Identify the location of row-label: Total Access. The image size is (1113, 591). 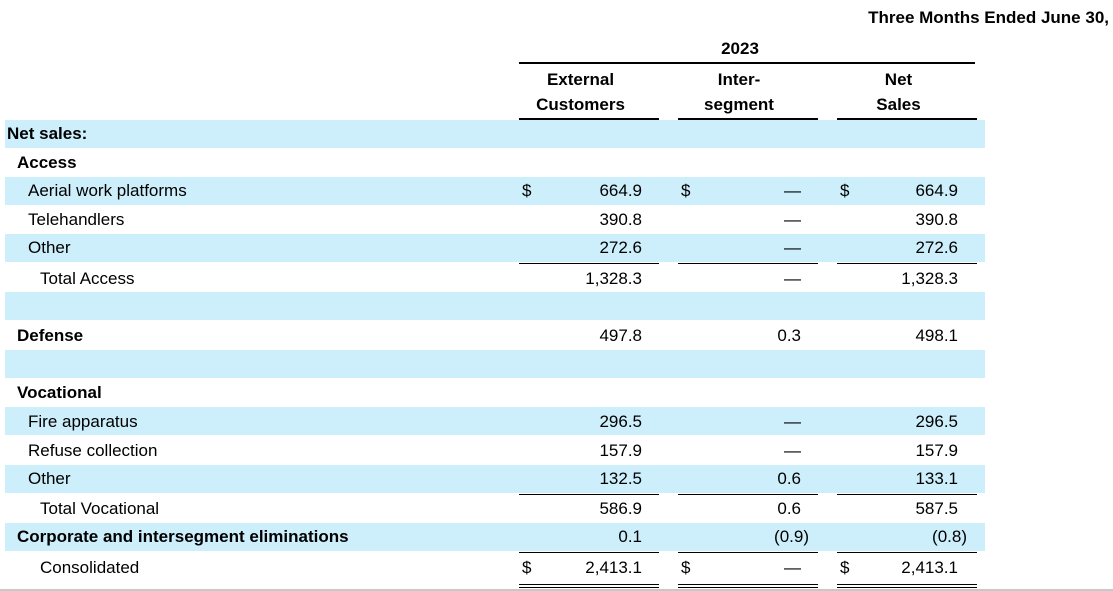
(87, 278).